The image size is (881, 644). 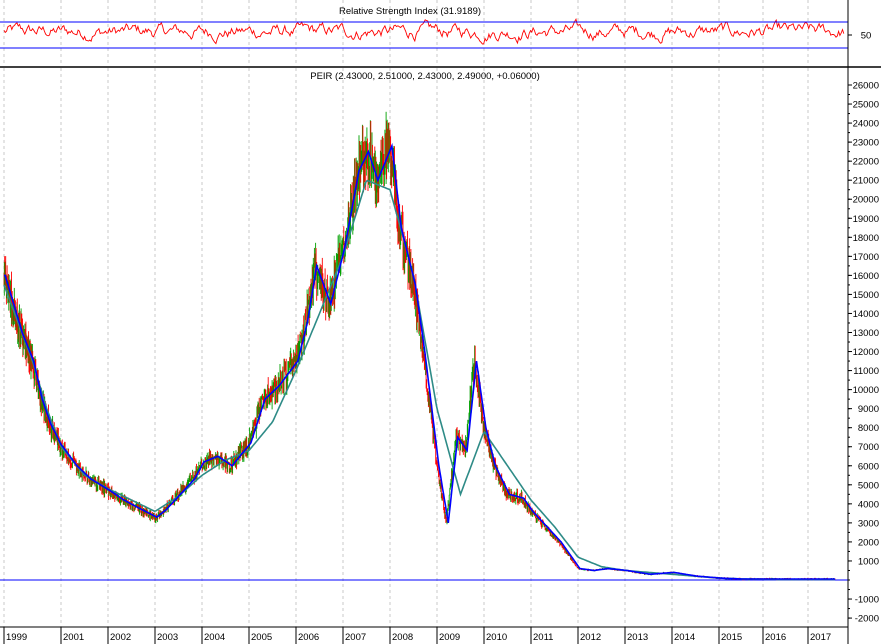 What do you see at coordinates (424, 31) in the screenshot?
I see `rsi-line` at bounding box center [424, 31].